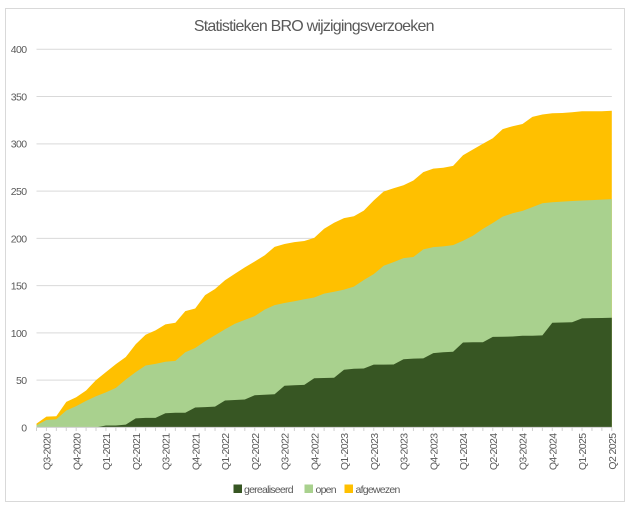  What do you see at coordinates (256, 451) in the screenshot?
I see `svg-text: Q2-2022` at bounding box center [256, 451].